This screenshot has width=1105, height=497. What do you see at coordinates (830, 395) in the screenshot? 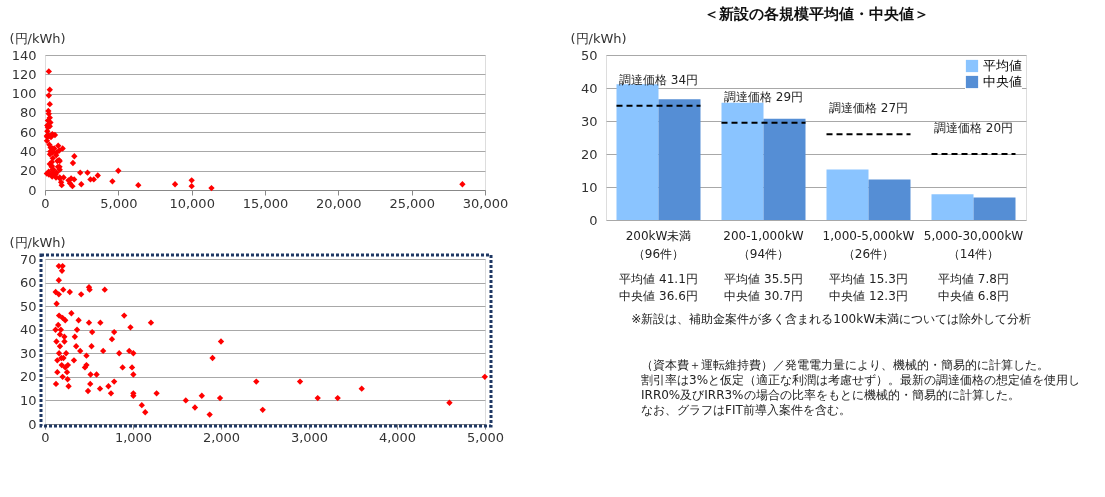
I see `text: IRR0%及びIRR3%の場合の比率をもとに機械的・簡易的に計算した。` at bounding box center [830, 395].